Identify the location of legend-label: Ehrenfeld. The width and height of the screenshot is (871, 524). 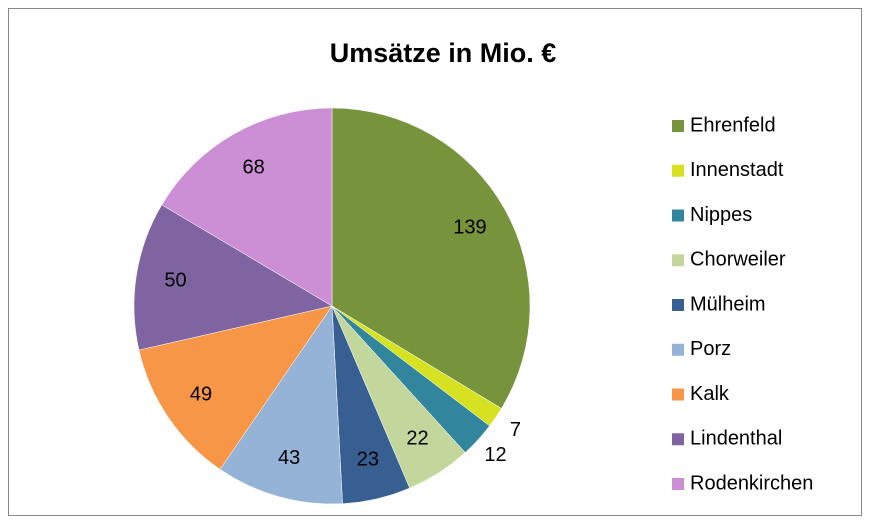
(733, 125).